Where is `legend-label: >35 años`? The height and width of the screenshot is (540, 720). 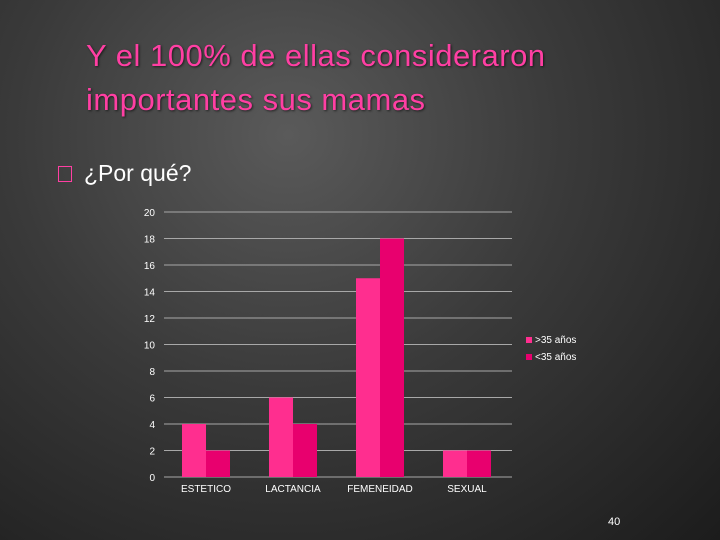
legend-label: >35 años is located at coordinates (555, 340).